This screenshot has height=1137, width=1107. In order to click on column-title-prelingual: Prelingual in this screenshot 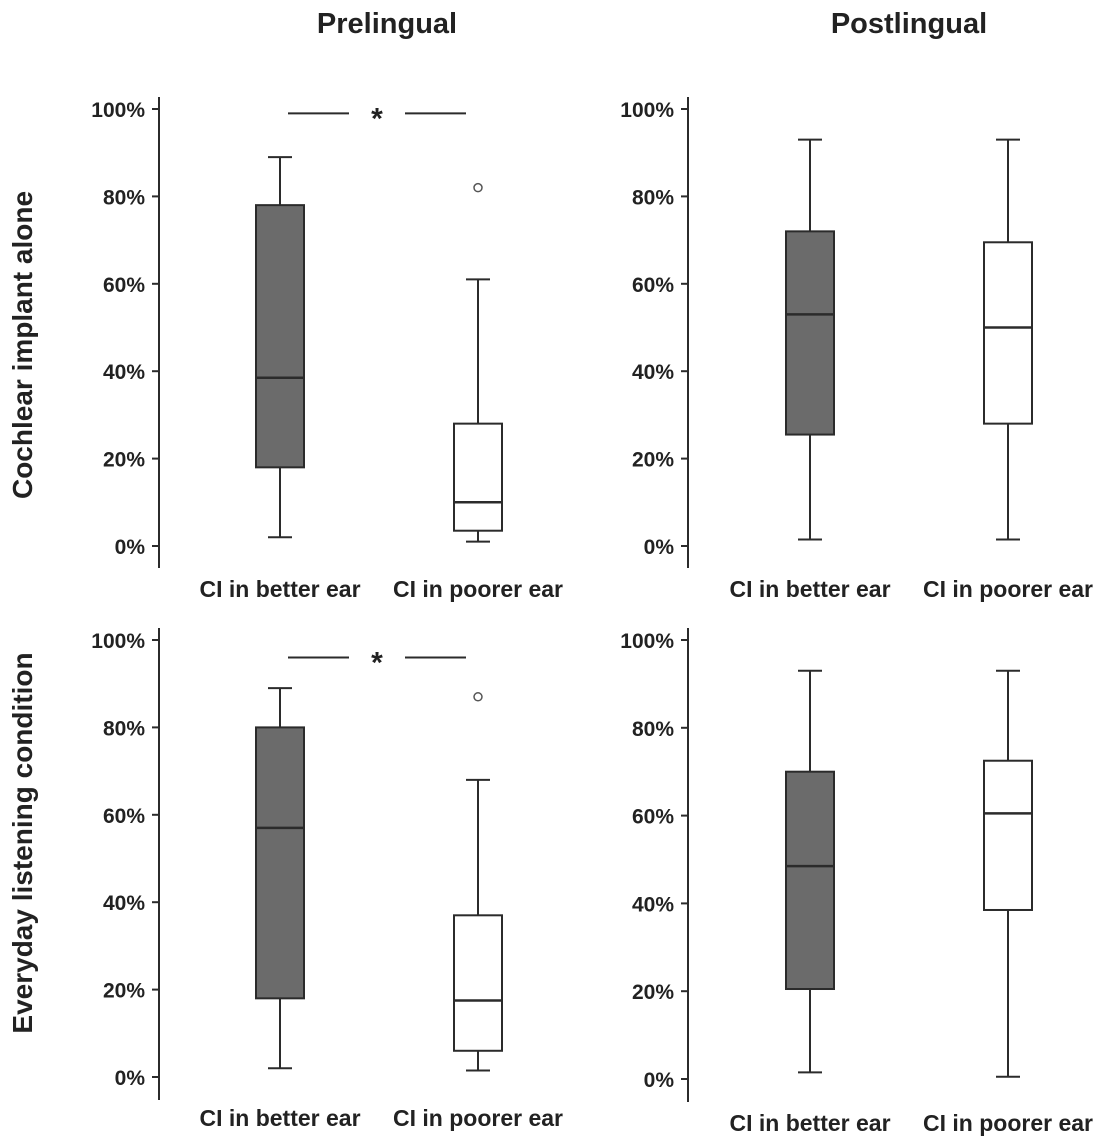, I will do `click(387, 24)`.